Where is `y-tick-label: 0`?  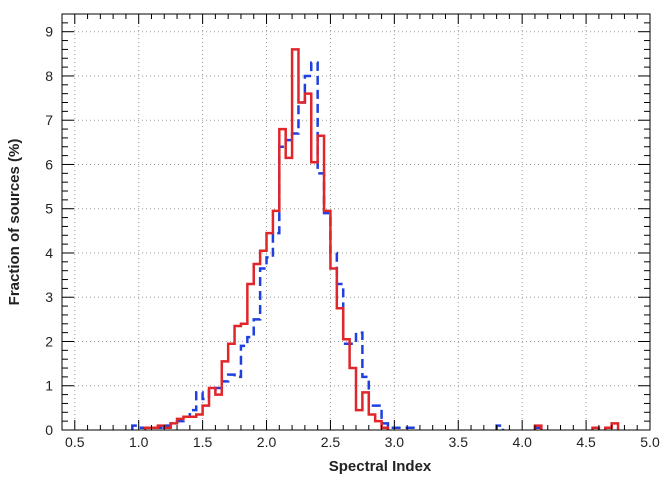
y-tick-label: 0 is located at coordinates (49, 430).